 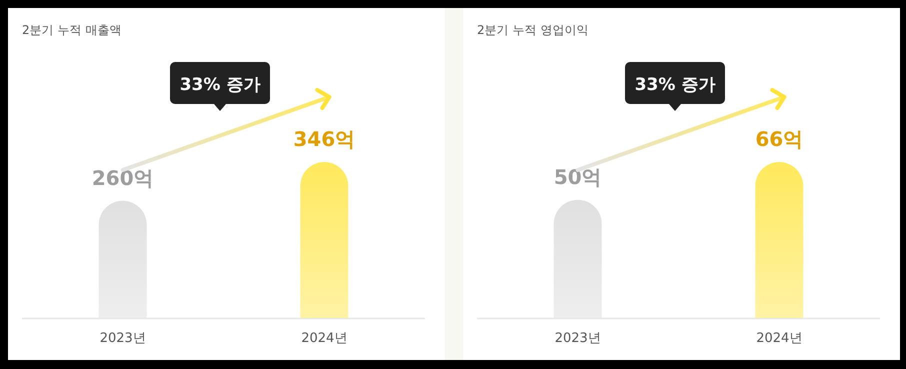 What do you see at coordinates (72, 30) in the screenshot?
I see `chart-title: 2분기 누적 매출액` at bounding box center [72, 30].